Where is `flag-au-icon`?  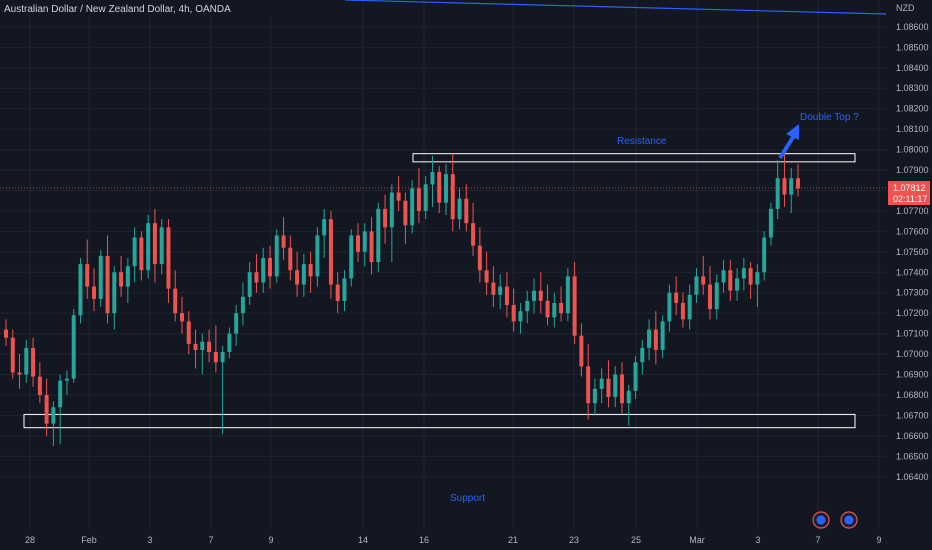 flag-au-icon is located at coordinates (821, 520).